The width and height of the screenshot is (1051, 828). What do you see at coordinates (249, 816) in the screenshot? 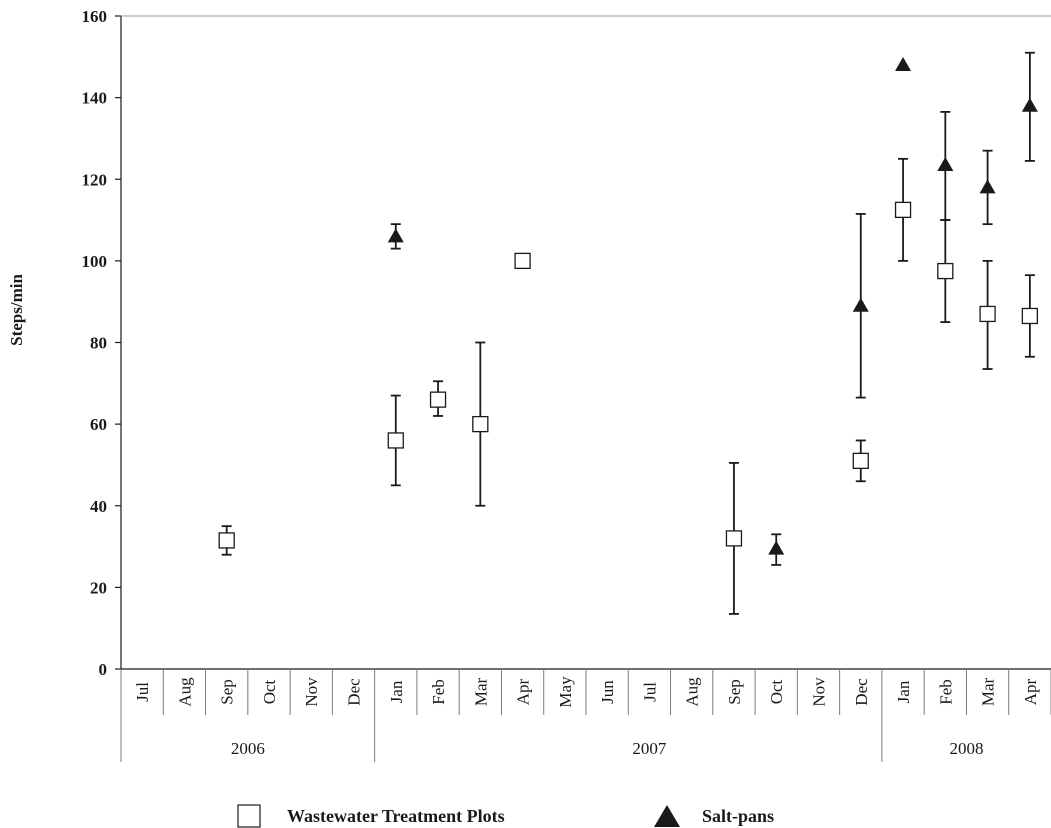
I see `legend-square-icon` at bounding box center [249, 816].